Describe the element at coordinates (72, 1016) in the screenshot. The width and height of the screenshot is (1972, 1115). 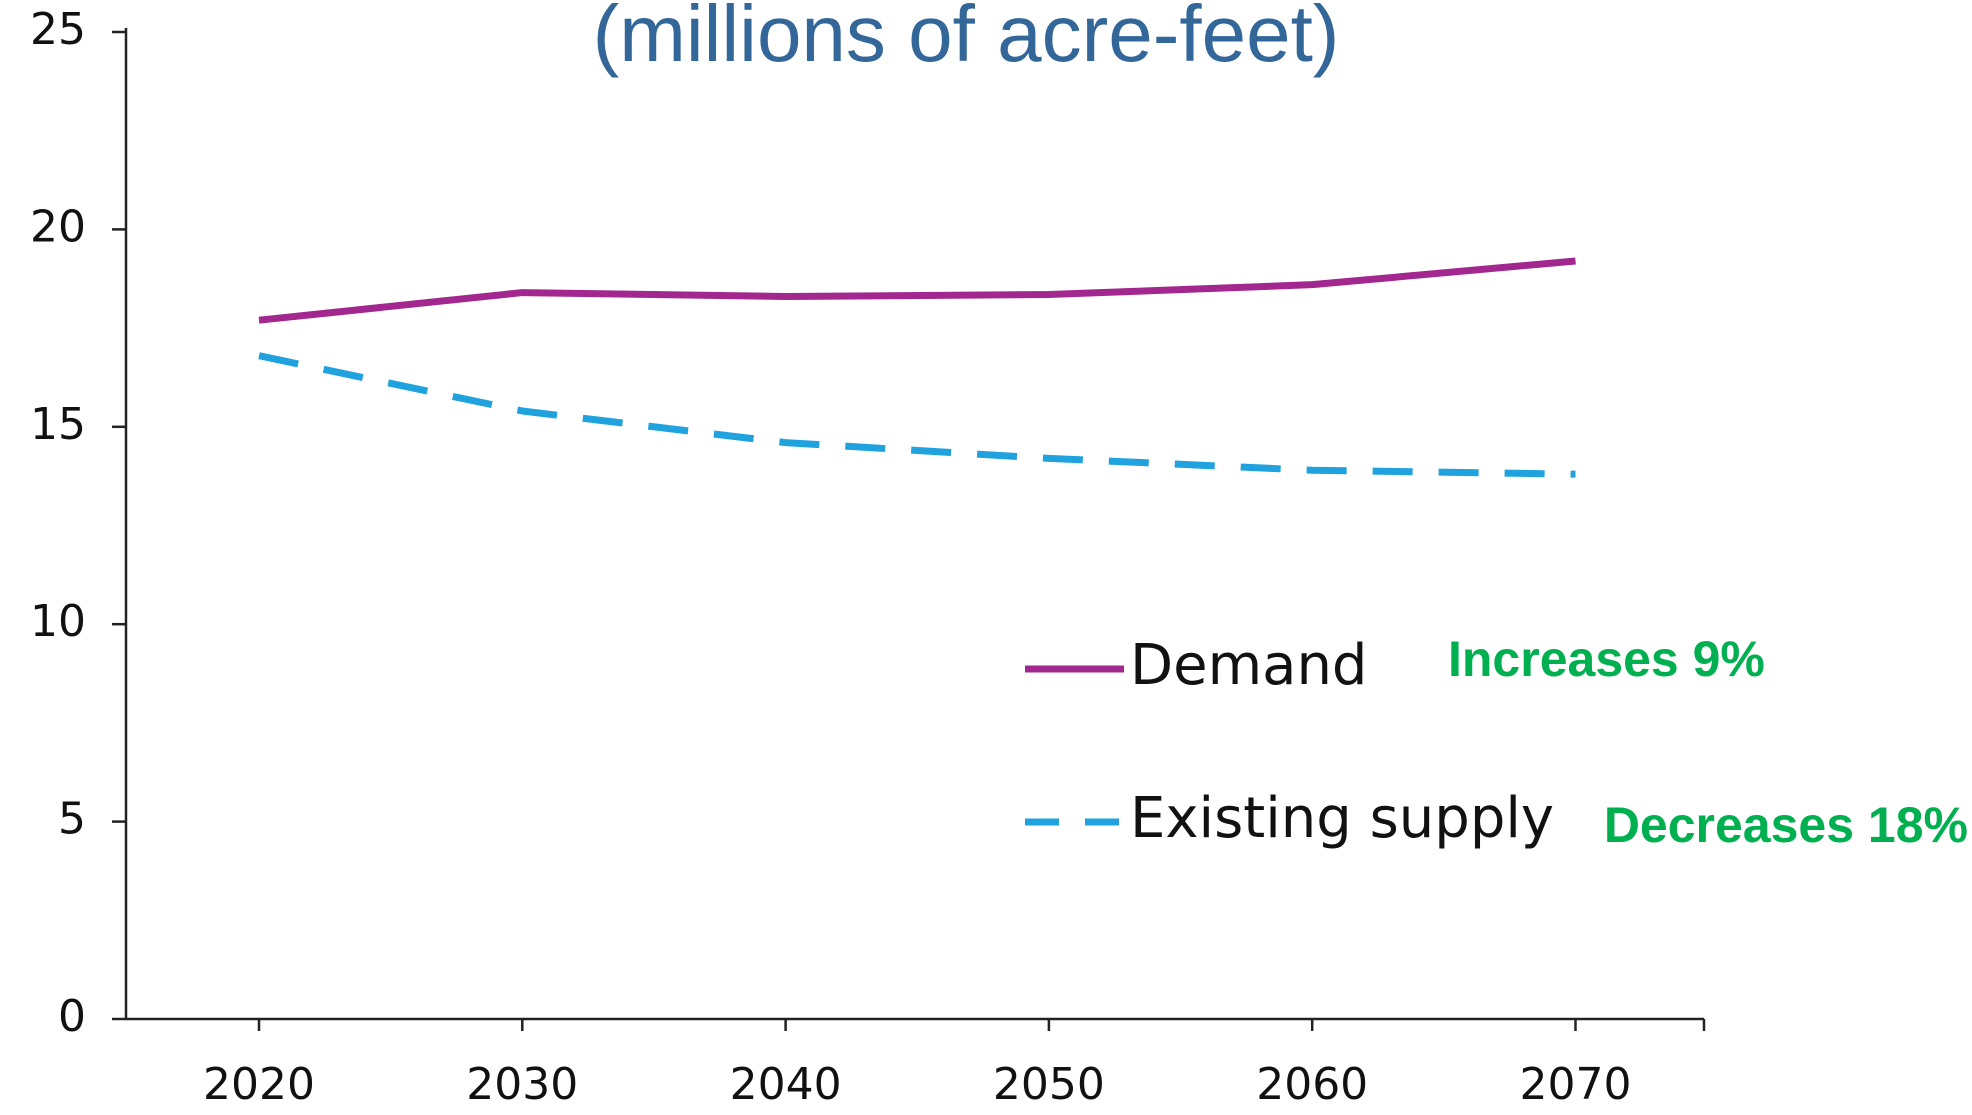
I see `y-tick-label: 0` at that location.